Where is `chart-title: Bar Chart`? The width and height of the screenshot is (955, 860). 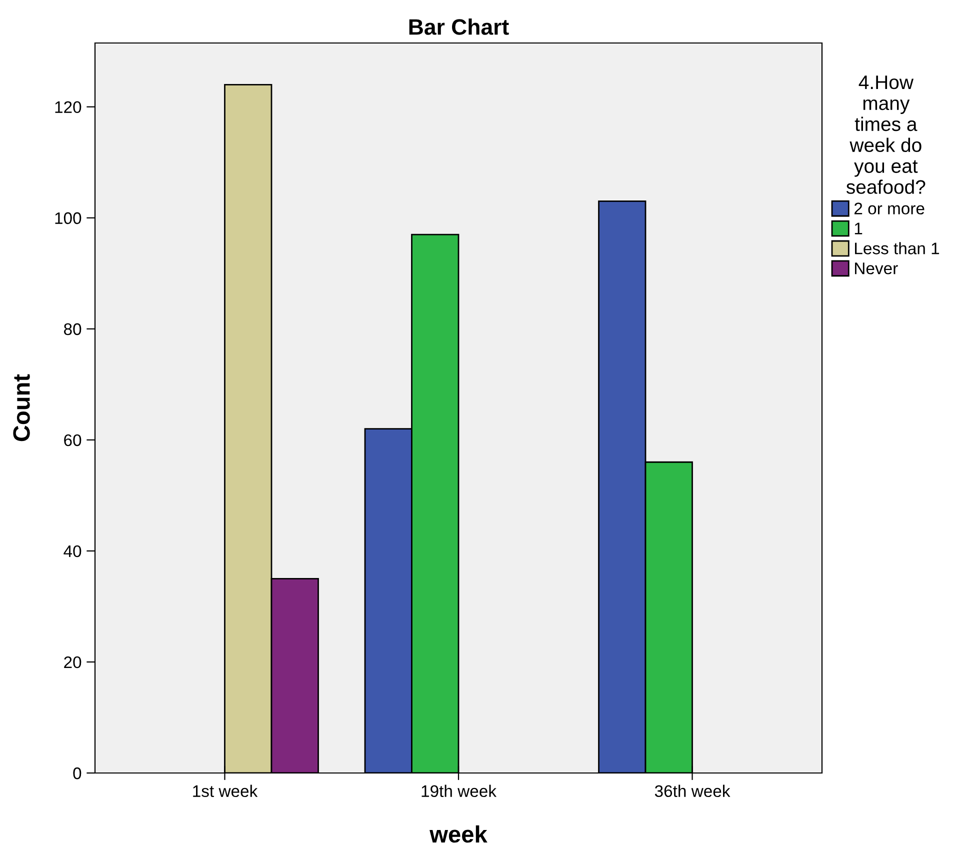
chart-title: Bar Chart is located at coordinates (459, 26).